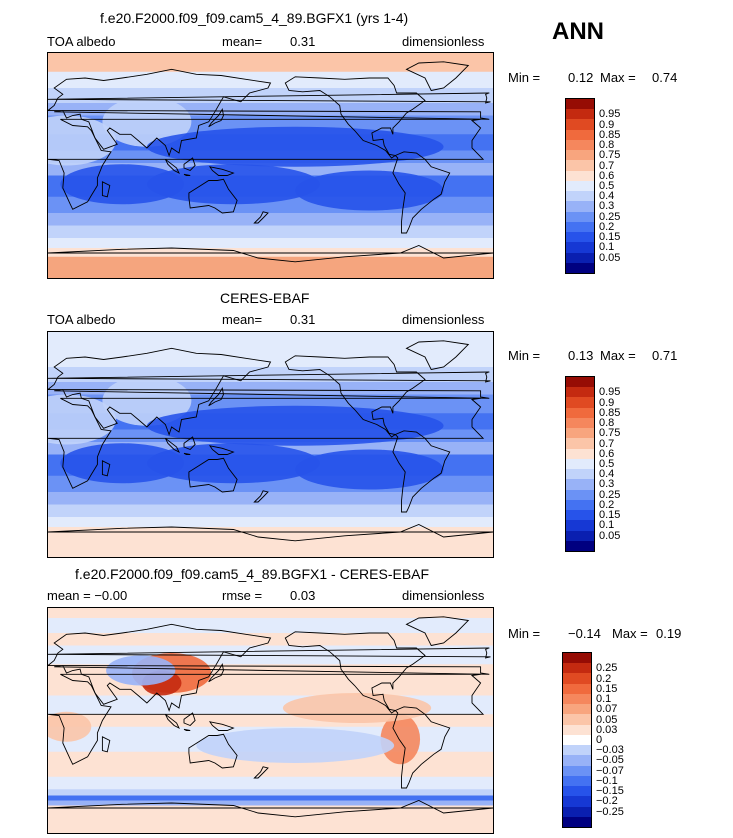 The image size is (733, 838). Describe the element at coordinates (607, 729) in the screenshot. I see `colorbar-tick-label: 0.03` at that location.